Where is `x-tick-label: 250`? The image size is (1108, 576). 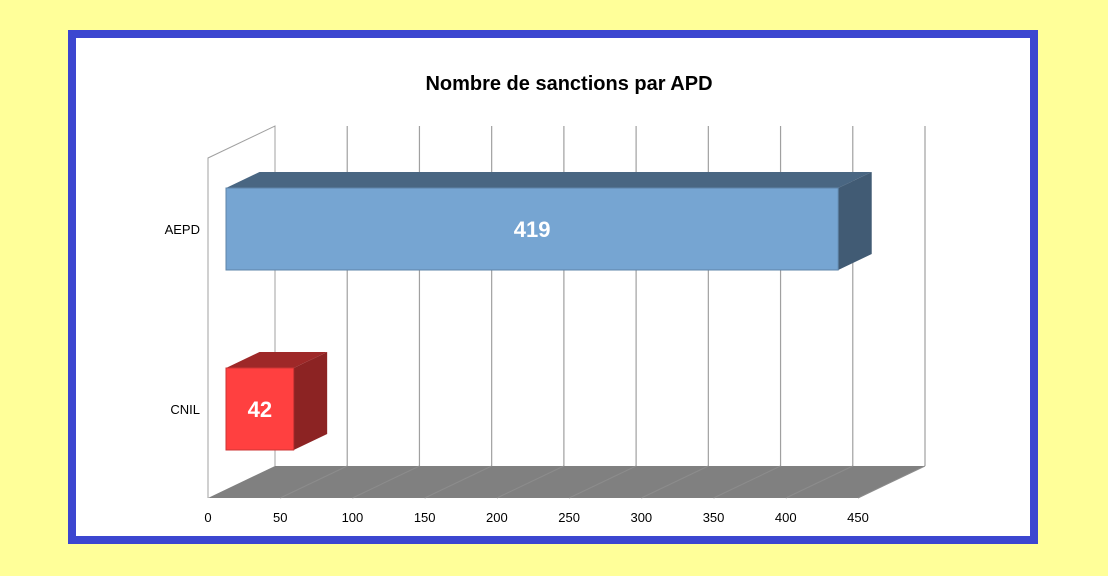
x-tick-label: 250 is located at coordinates (569, 517).